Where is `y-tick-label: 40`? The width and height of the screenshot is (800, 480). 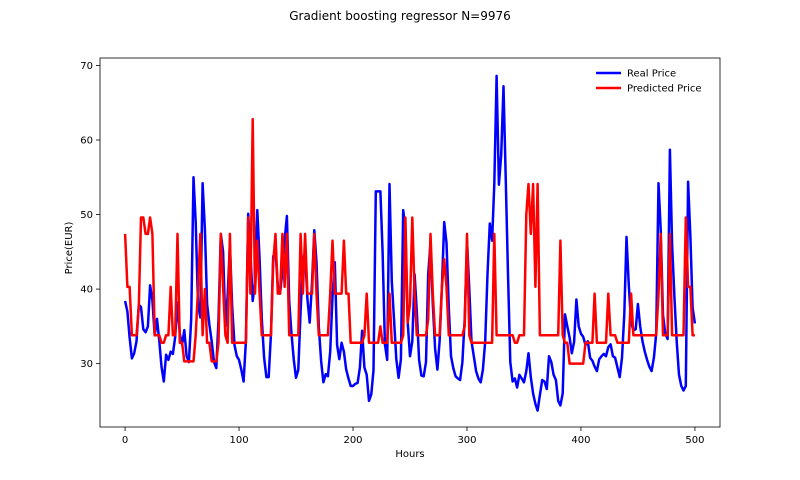
y-tick-label: 40 is located at coordinates (86, 290).